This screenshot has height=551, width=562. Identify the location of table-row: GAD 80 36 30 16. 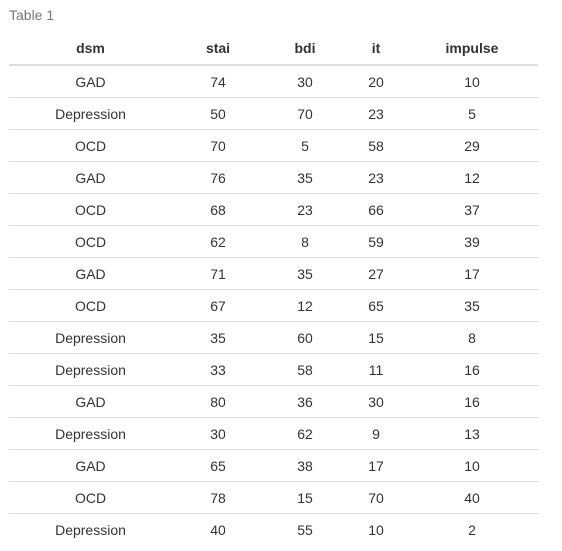
(273, 401).